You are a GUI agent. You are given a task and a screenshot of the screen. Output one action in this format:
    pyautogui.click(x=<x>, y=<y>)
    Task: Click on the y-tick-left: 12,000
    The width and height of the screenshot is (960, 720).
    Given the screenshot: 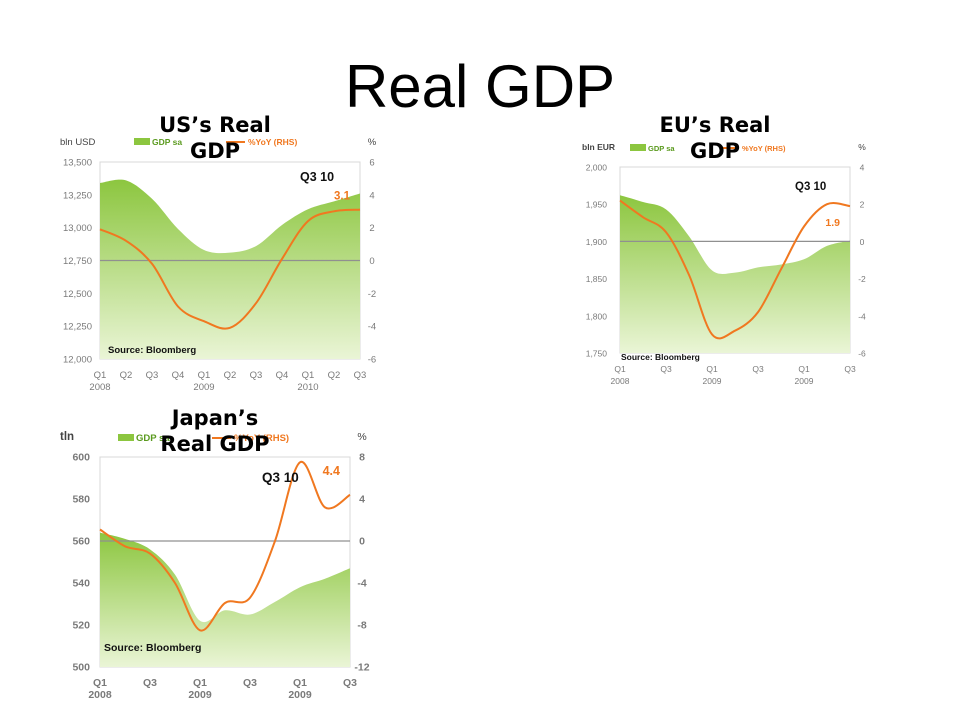 What is the action you would take?
    pyautogui.click(x=77, y=360)
    